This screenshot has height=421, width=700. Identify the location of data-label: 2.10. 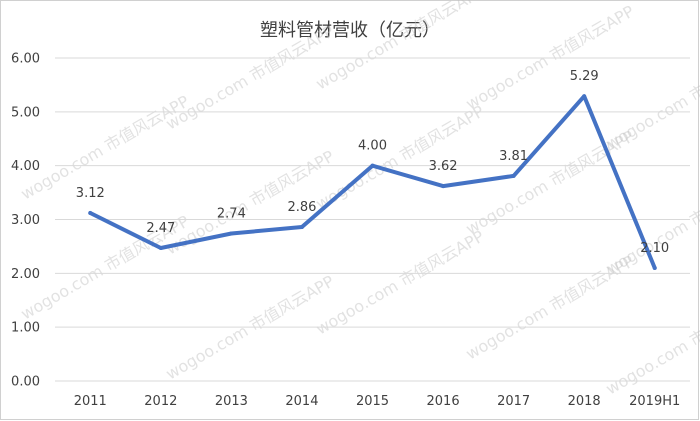
(654, 248).